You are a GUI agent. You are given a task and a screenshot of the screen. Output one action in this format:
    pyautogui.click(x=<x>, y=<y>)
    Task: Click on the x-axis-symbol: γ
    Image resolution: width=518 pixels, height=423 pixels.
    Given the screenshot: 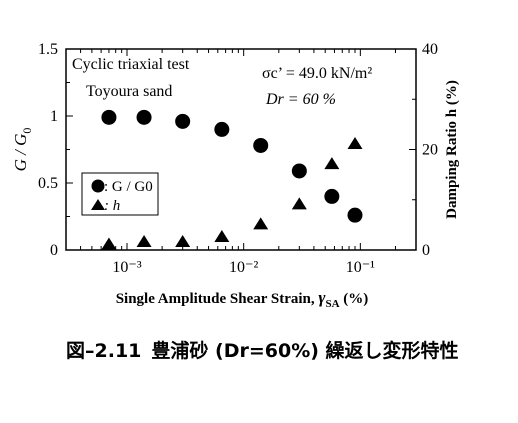 What is the action you would take?
    pyautogui.click(x=322, y=297)
    